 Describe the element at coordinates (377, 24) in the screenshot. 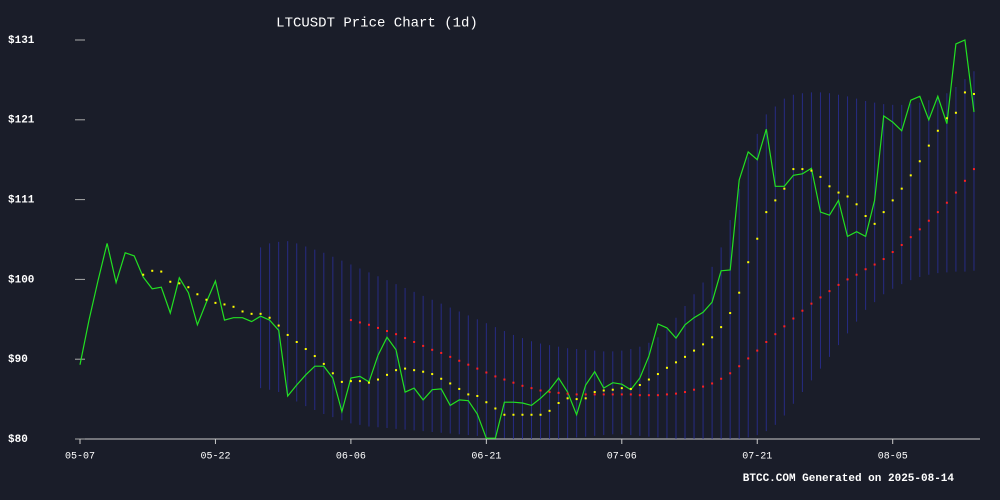

I see `chart-title: LTCUSDT Price Chart (1d)` at that location.